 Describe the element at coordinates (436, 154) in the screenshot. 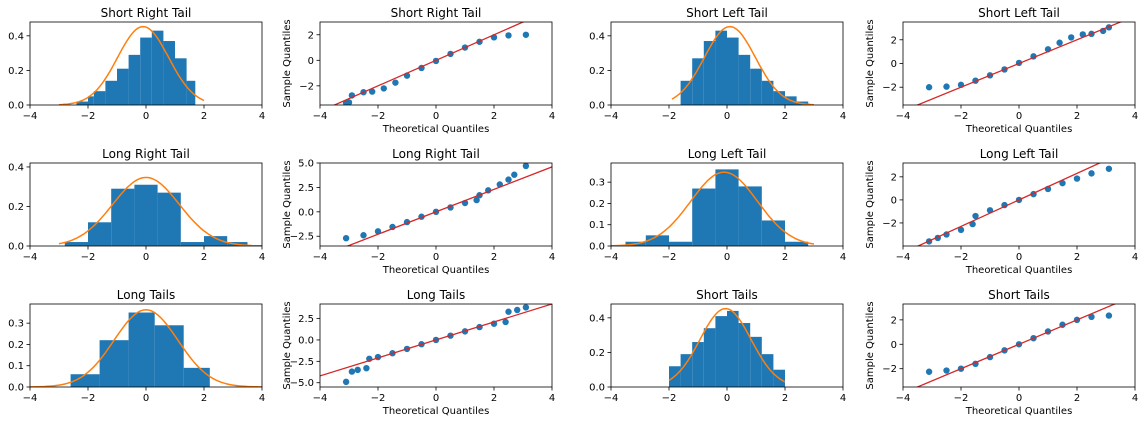

I see `subplot-title: Long Right Tail` at that location.